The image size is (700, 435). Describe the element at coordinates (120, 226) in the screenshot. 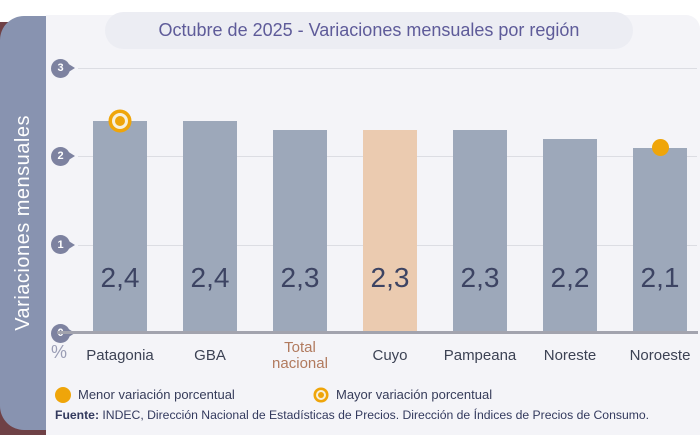

I see `bar-patagonia: 2,4` at that location.